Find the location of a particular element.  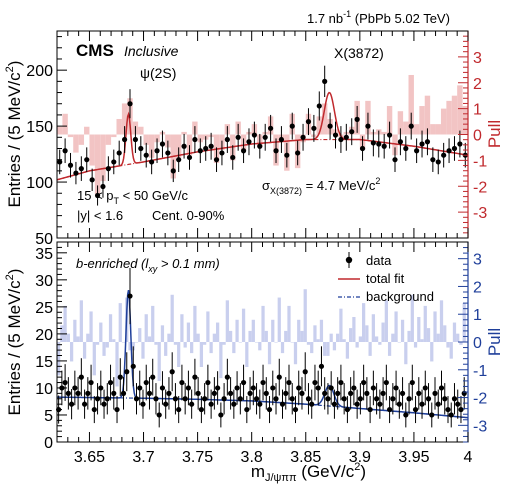

top-y-label: Entries / (5 MeV/c2) is located at coordinates (14, 134).